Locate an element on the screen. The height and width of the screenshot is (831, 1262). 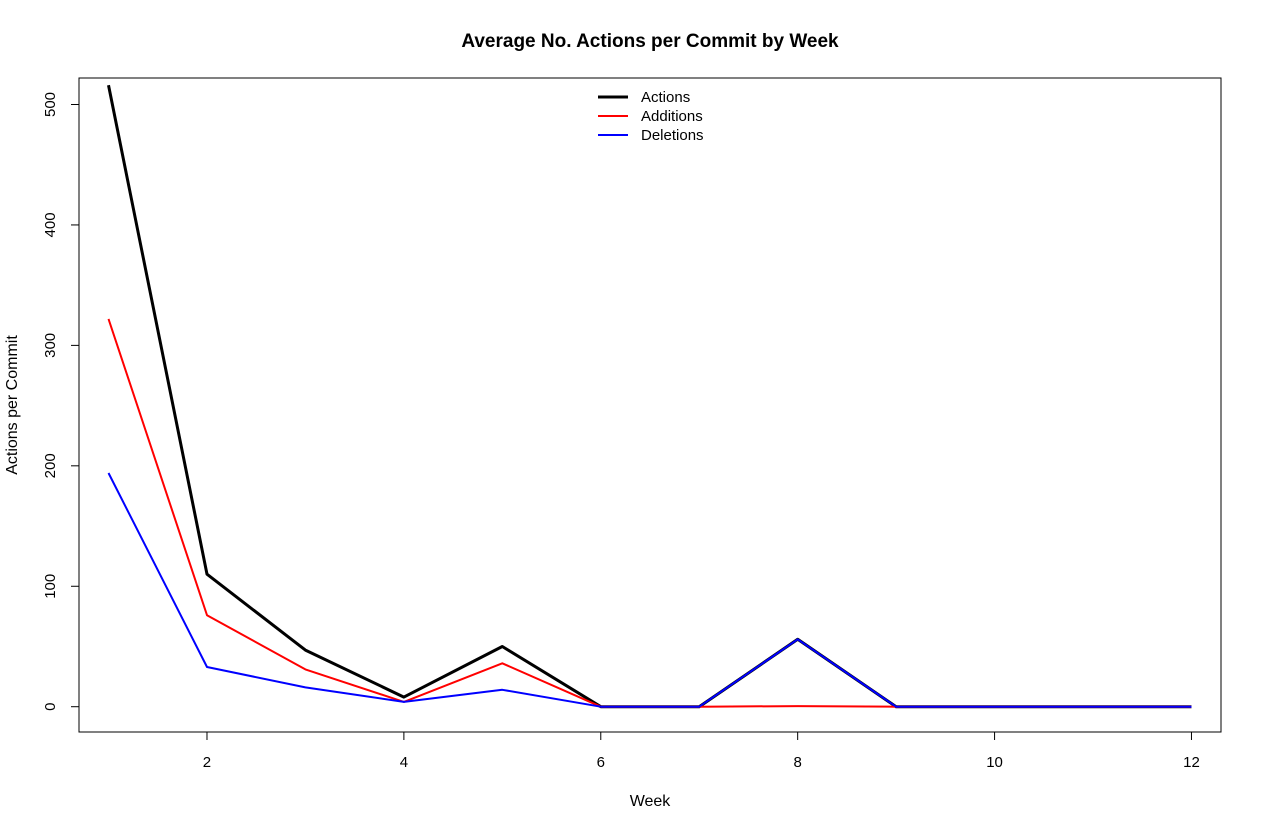
legend: Actions Additions Deletions is located at coordinates (651, 116).